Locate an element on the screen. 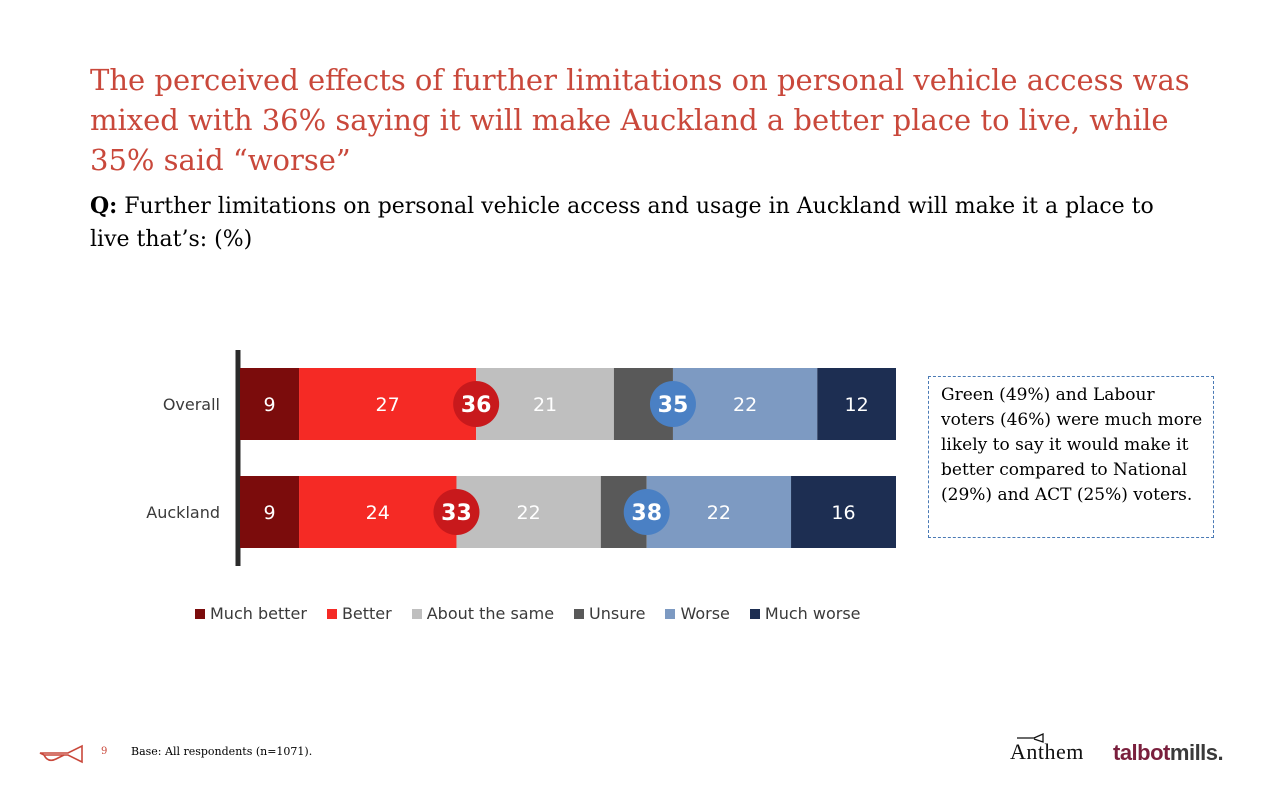 Image resolution: width=1280 pixels, height=800 pixels. data-label: 21 is located at coordinates (545, 405).